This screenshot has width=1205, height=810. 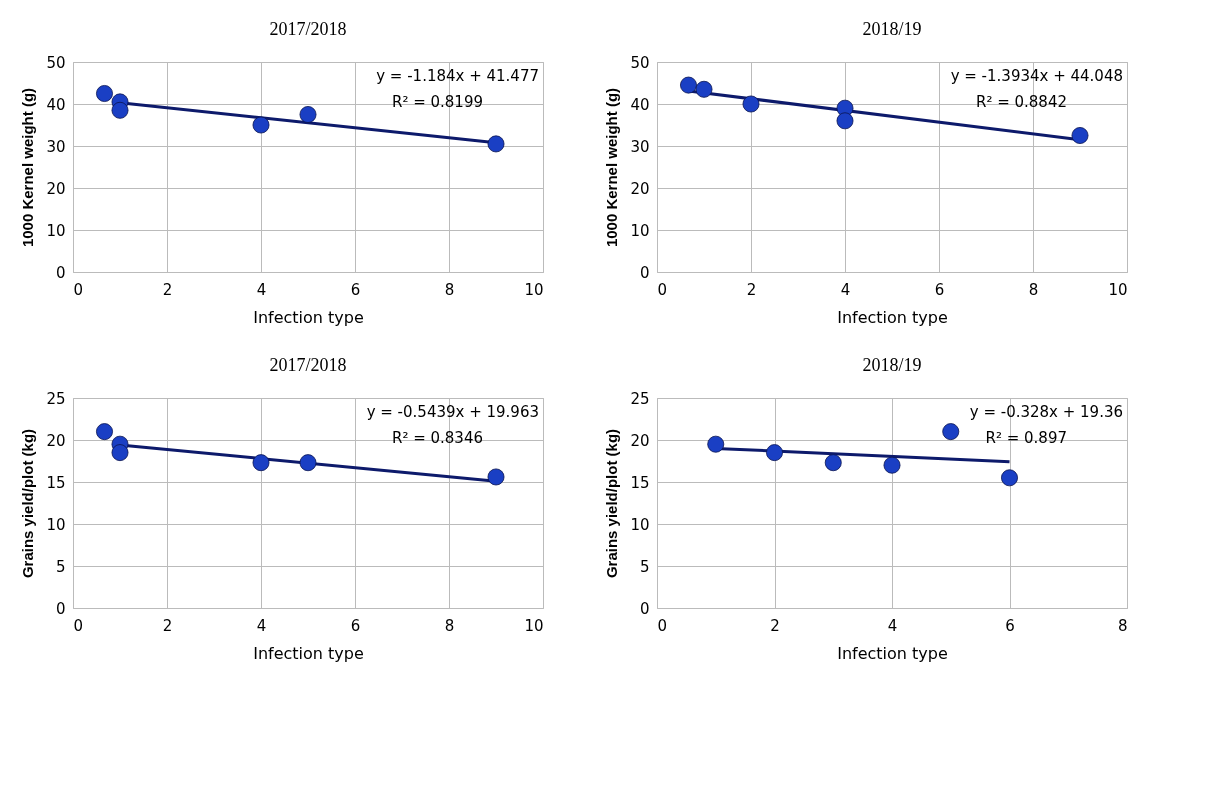 I want to click on annotation: y = -0.328x + 19.36, so click(x=1046, y=412).